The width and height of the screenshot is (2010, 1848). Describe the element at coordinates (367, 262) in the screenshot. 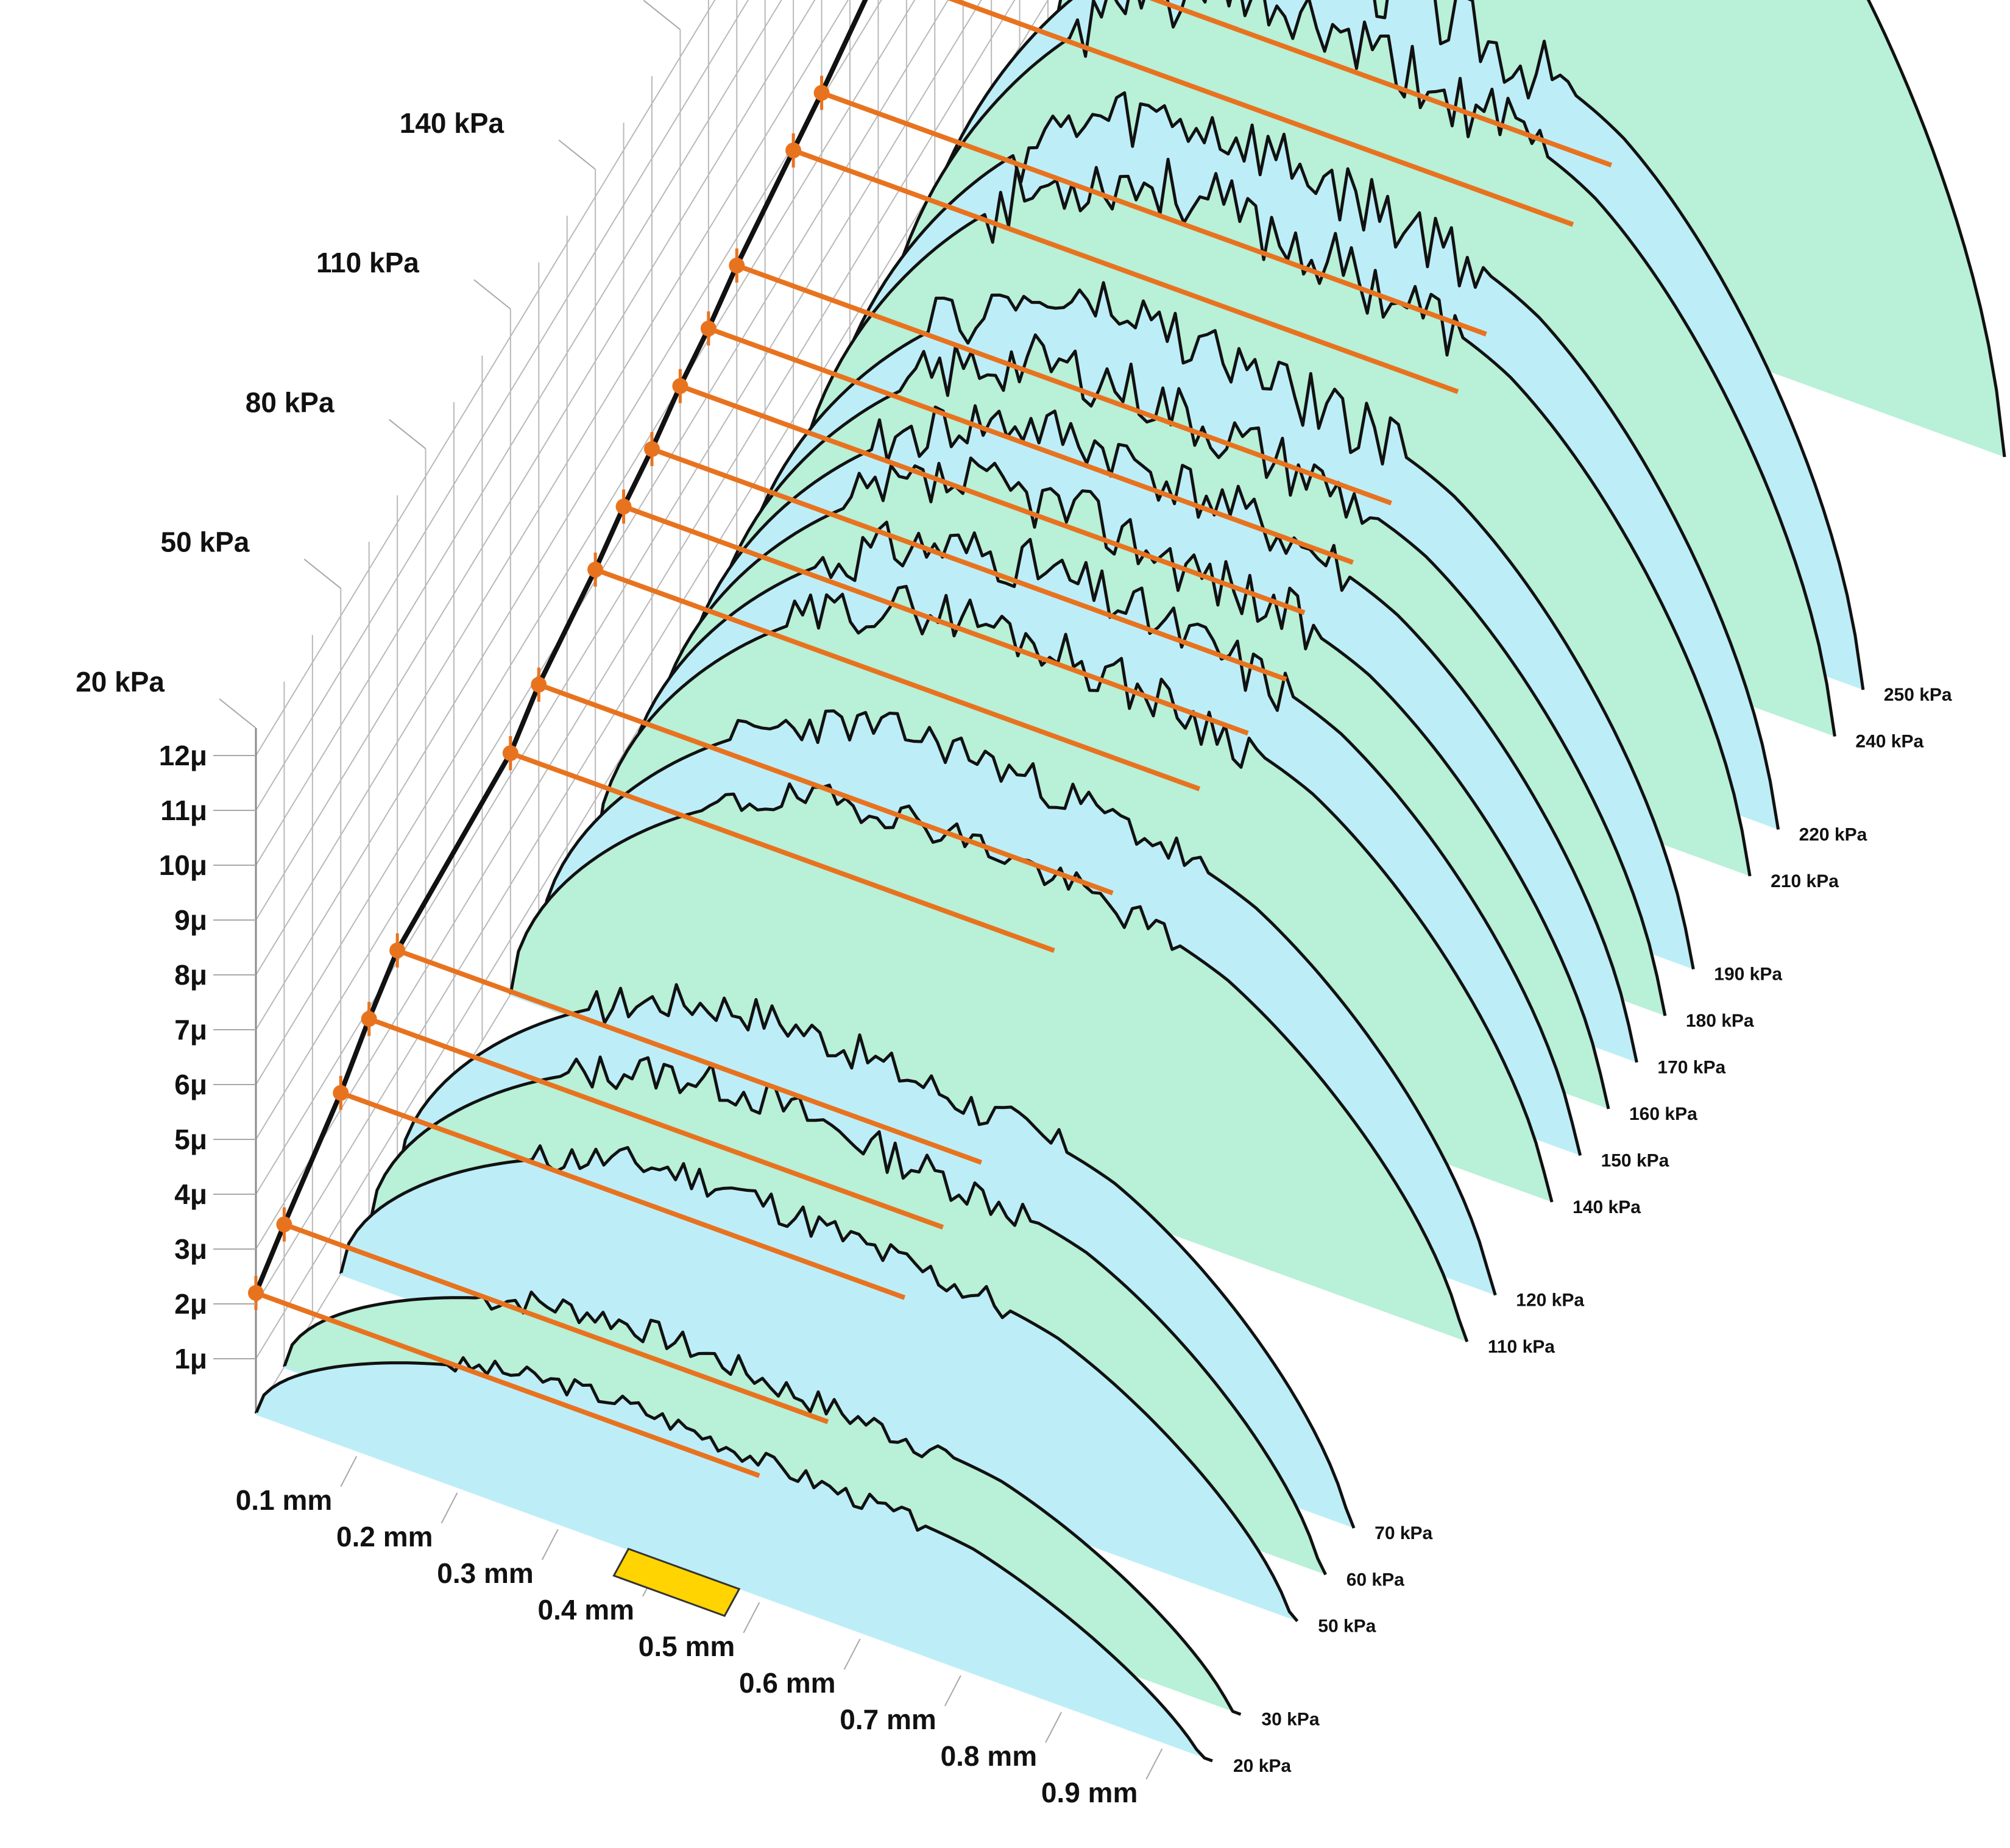

I see `pressure-axis-label: 110 kPa` at that location.